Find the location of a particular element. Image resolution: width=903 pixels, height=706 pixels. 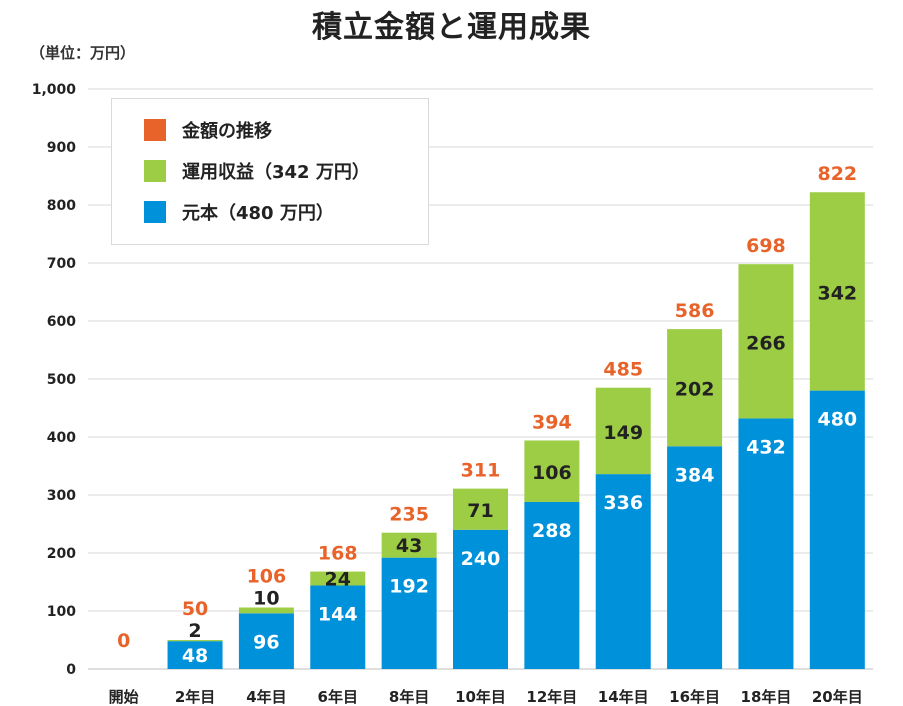

bar-label-returns: 266 is located at coordinates (766, 343).